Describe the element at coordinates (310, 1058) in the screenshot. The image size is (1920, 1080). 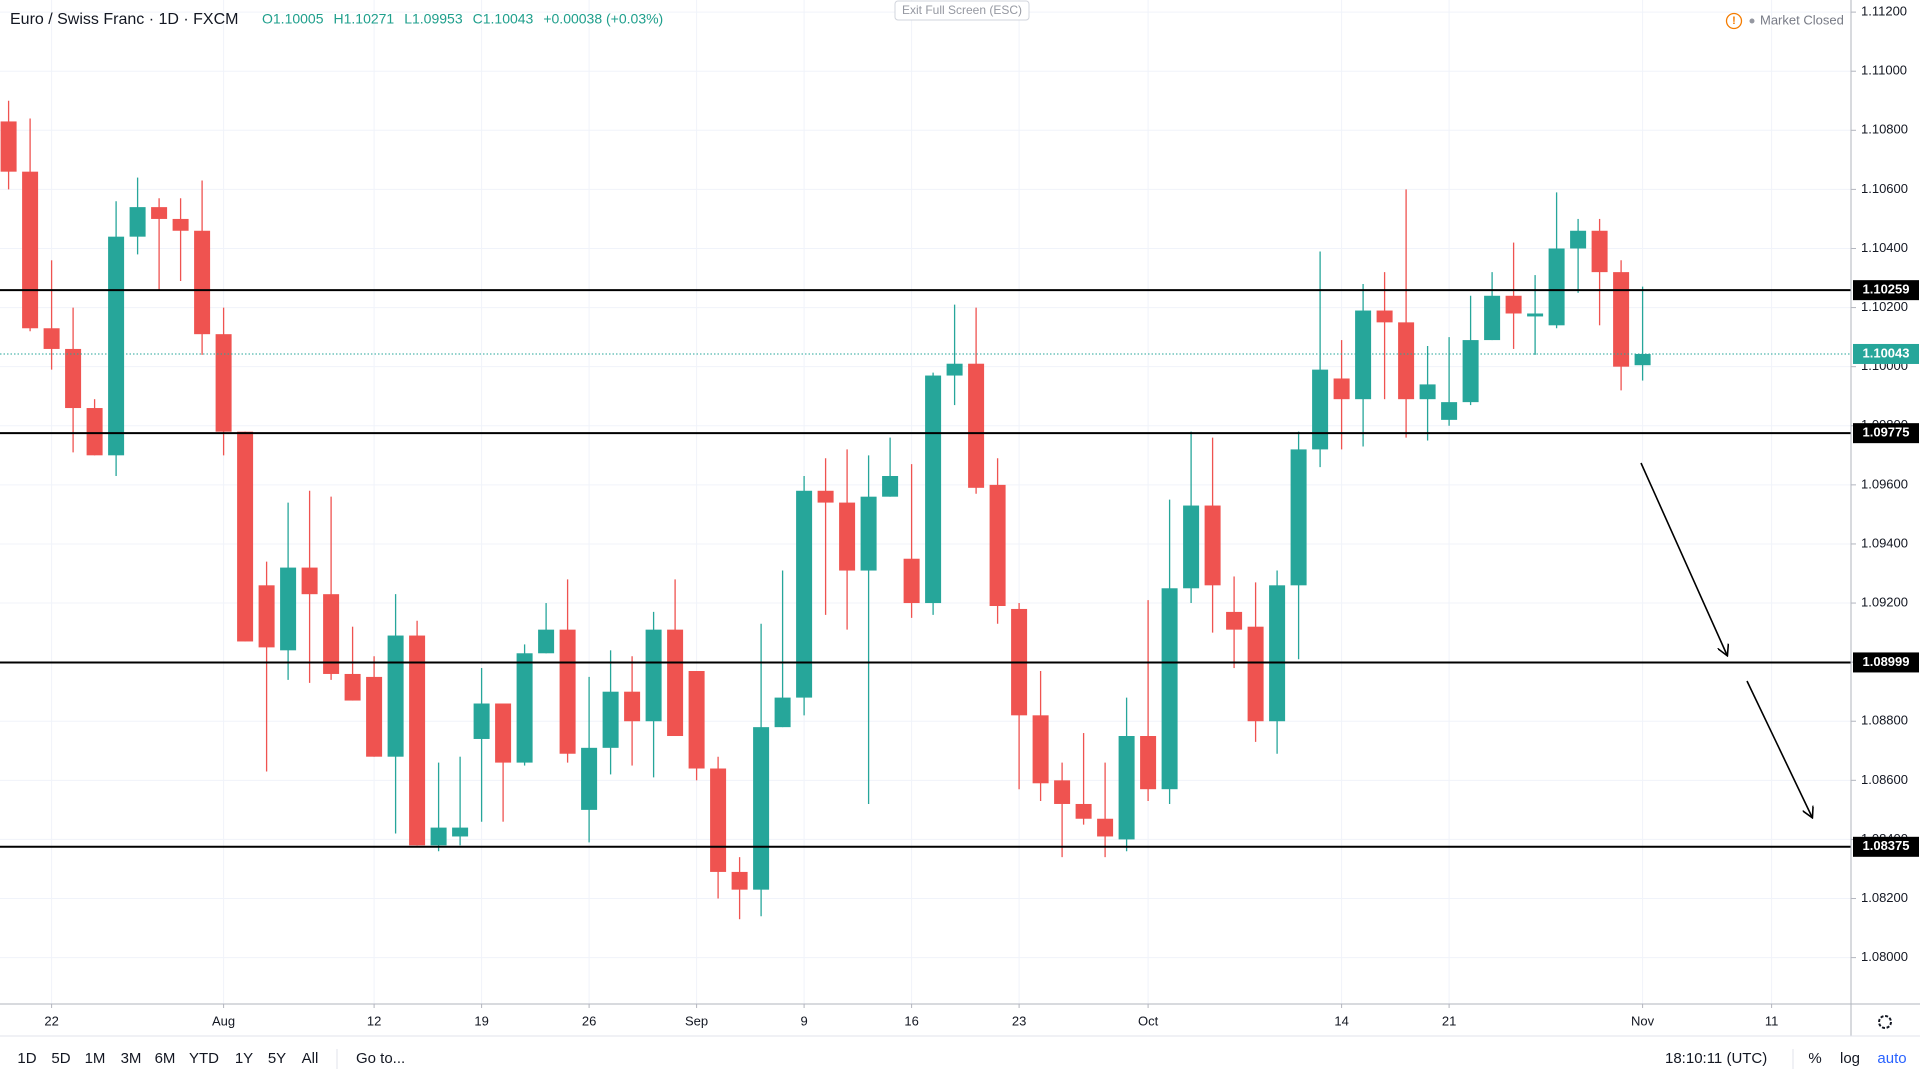
I see `range-button: All` at that location.